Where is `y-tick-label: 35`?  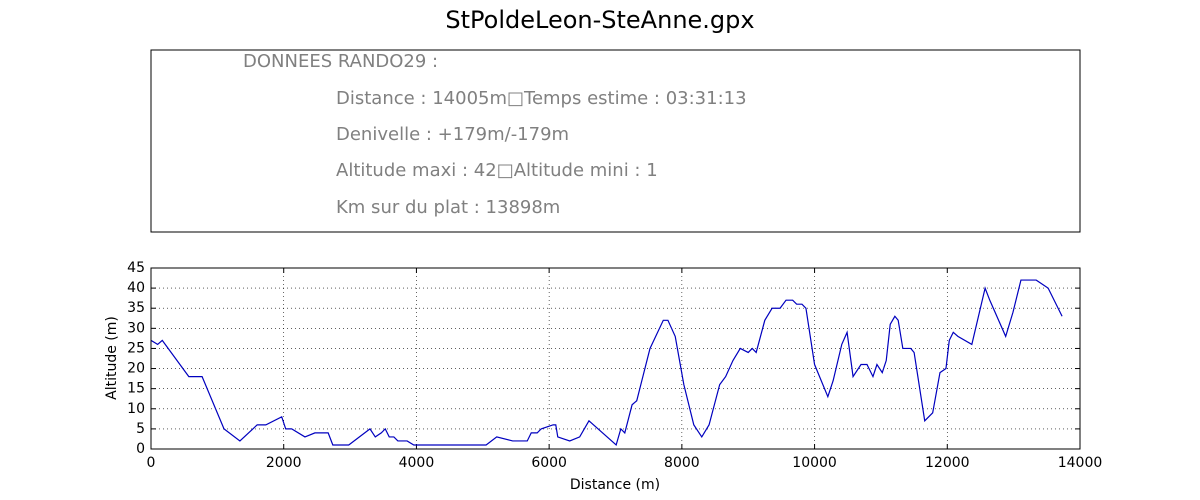
y-tick-label: 35 is located at coordinates (136, 308).